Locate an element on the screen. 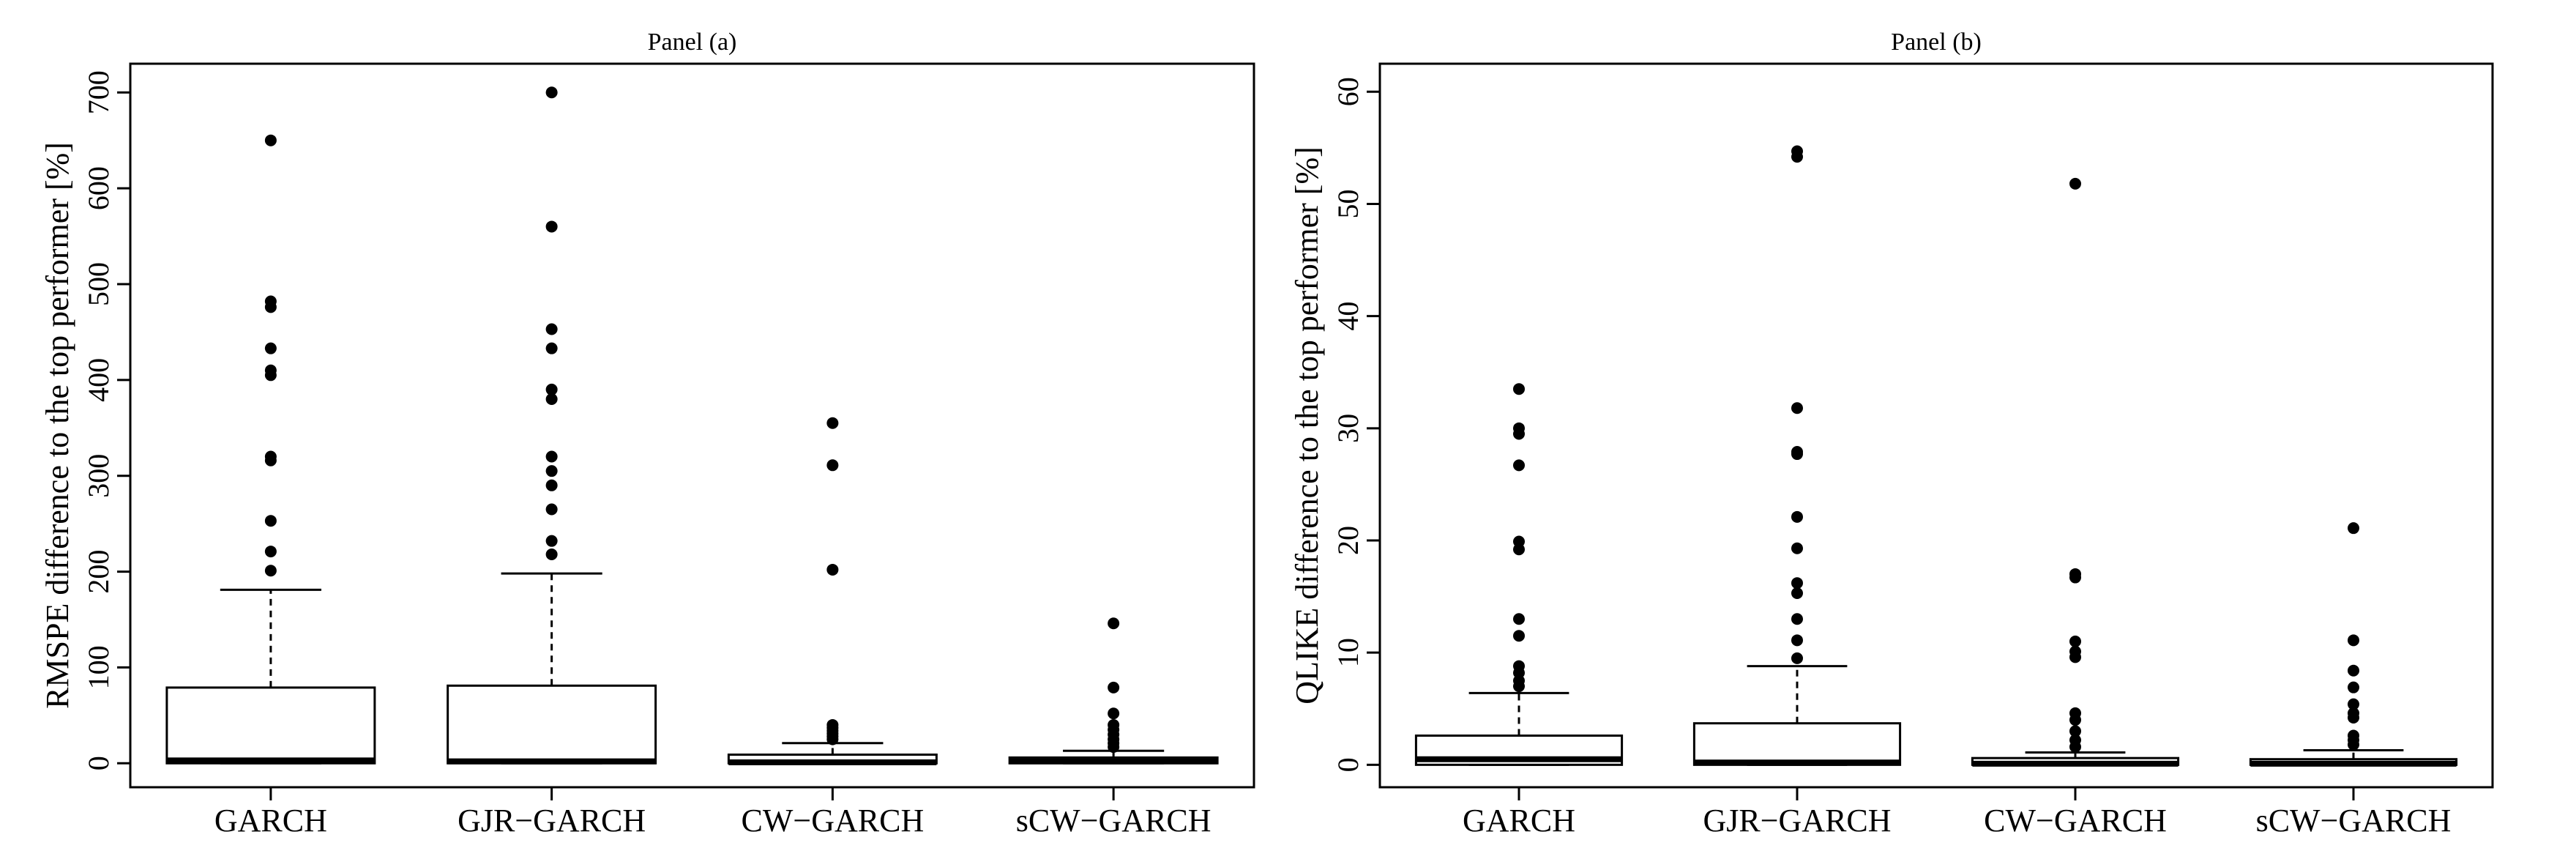  y-tick-label: 100 is located at coordinates (98, 667).